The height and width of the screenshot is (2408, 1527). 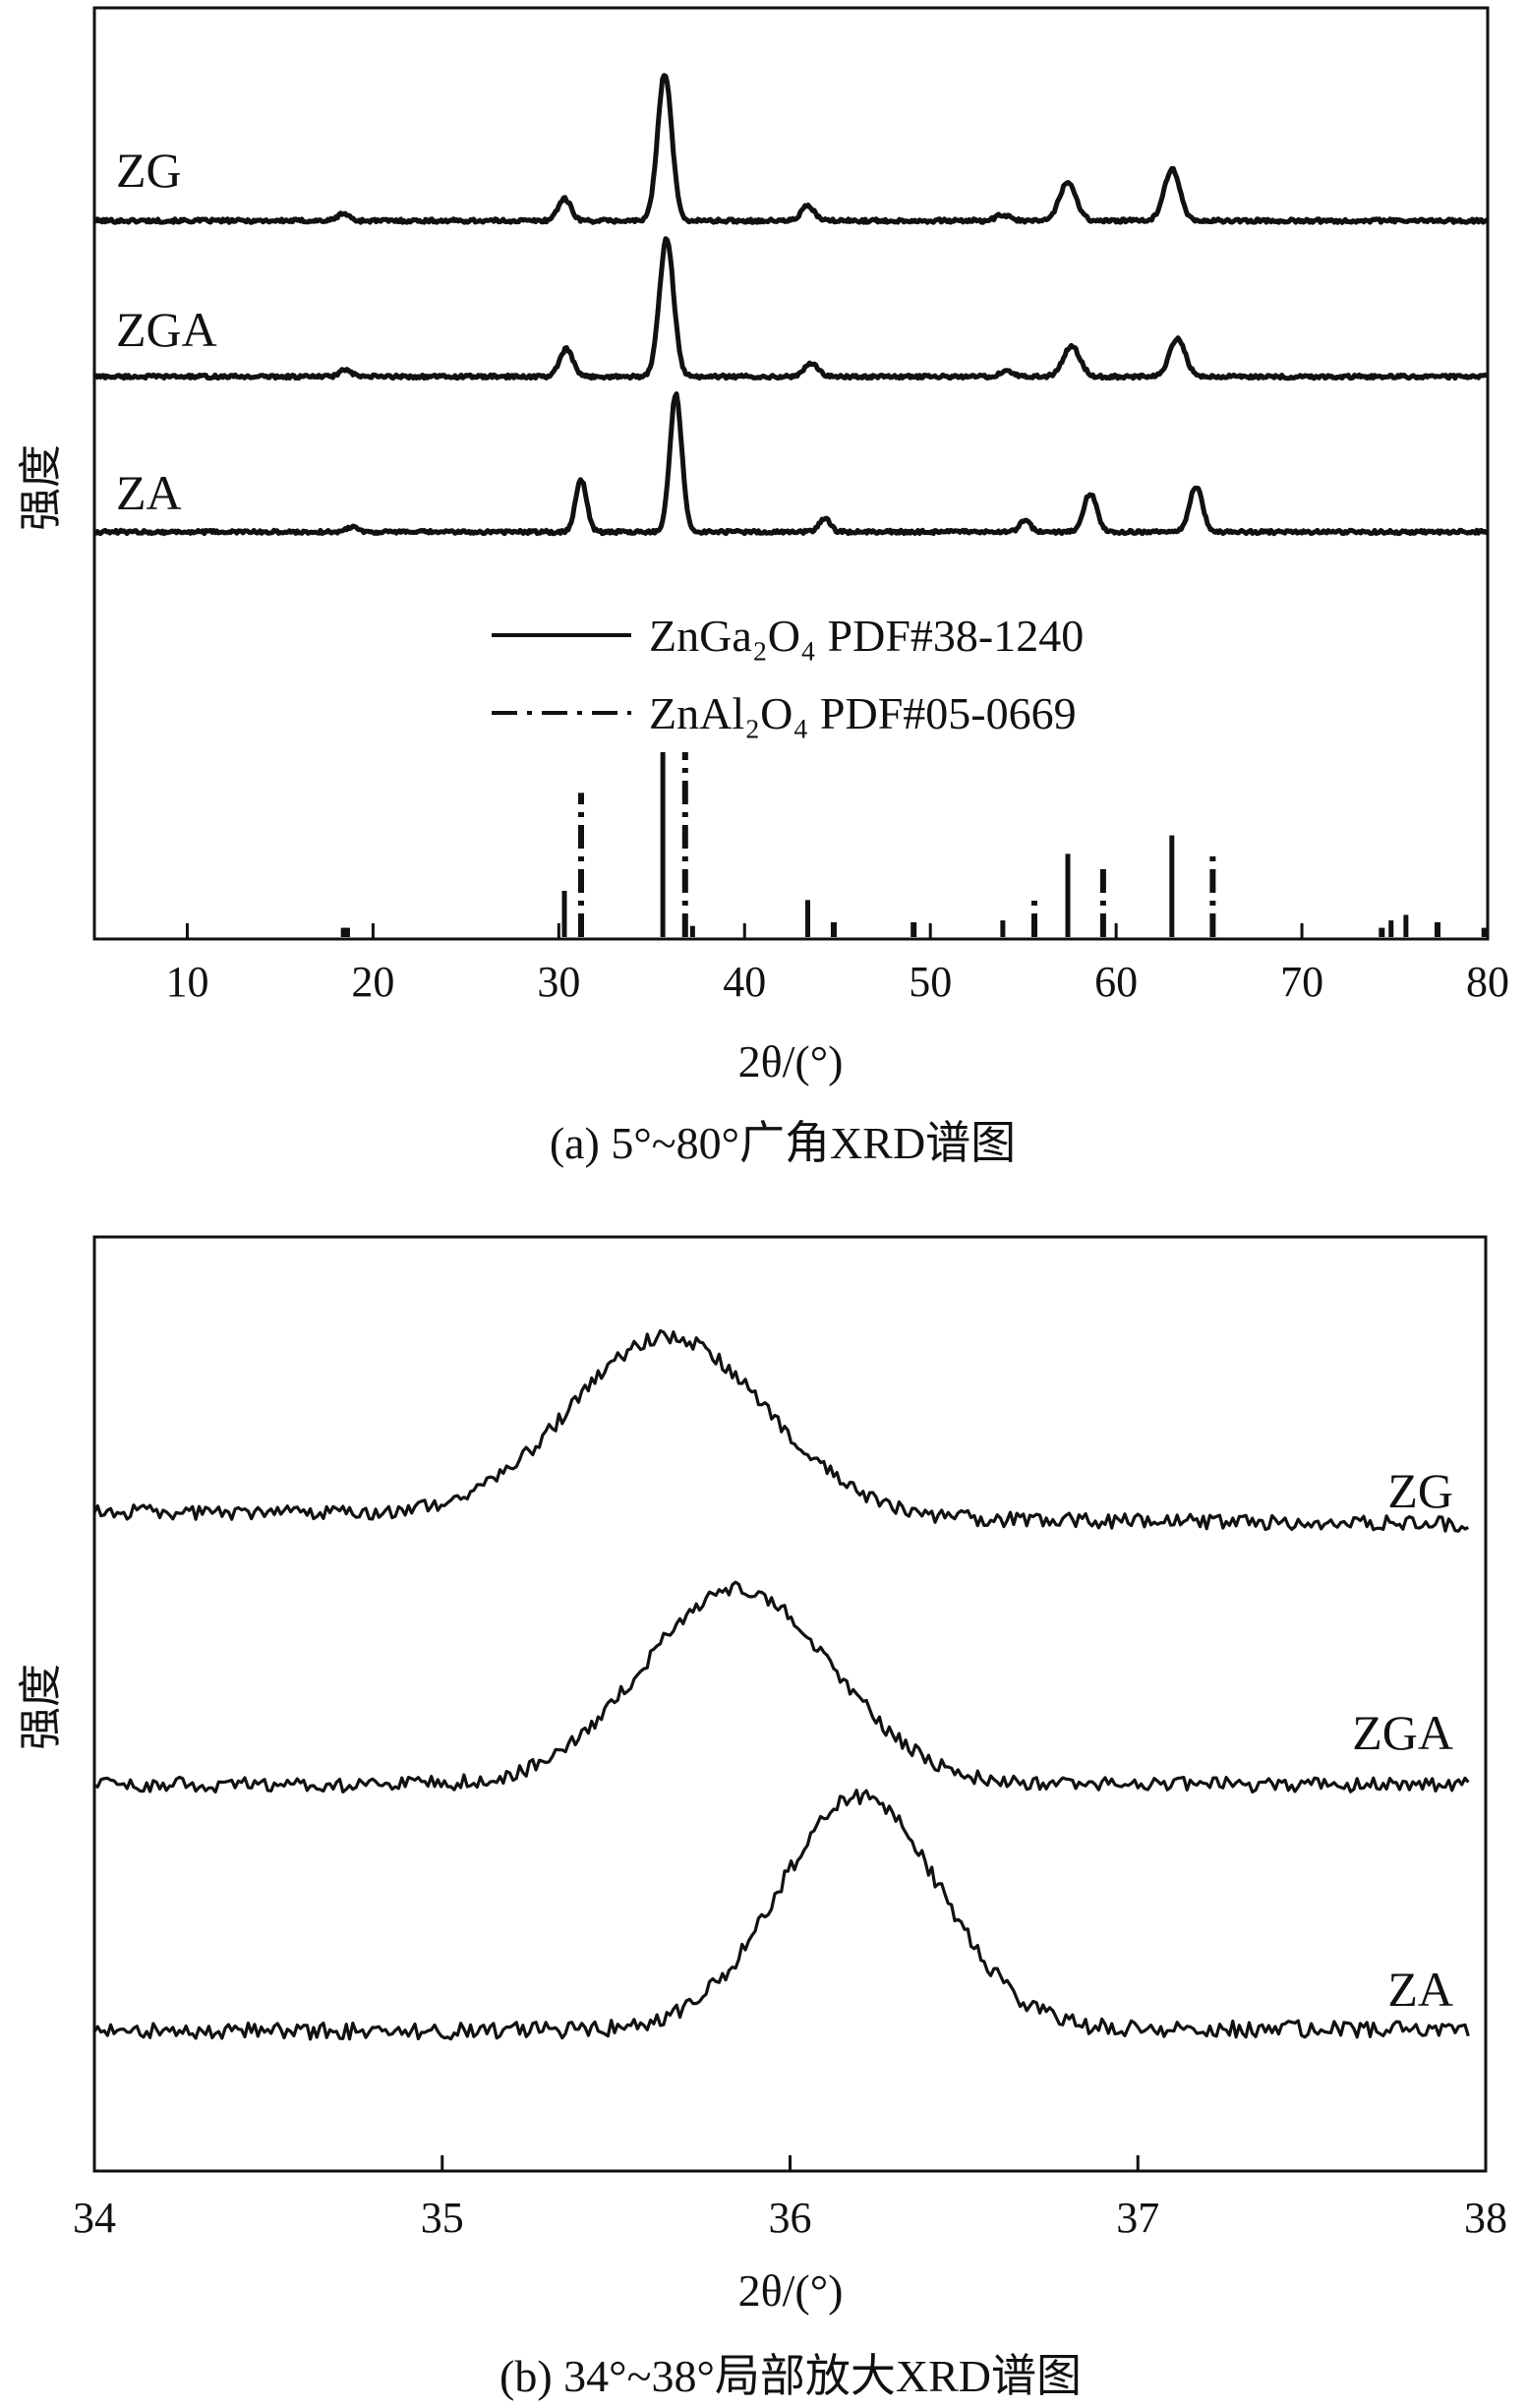 What do you see at coordinates (744, 982) in the screenshot?
I see `x-tick-label-a-40: 40` at bounding box center [744, 982].